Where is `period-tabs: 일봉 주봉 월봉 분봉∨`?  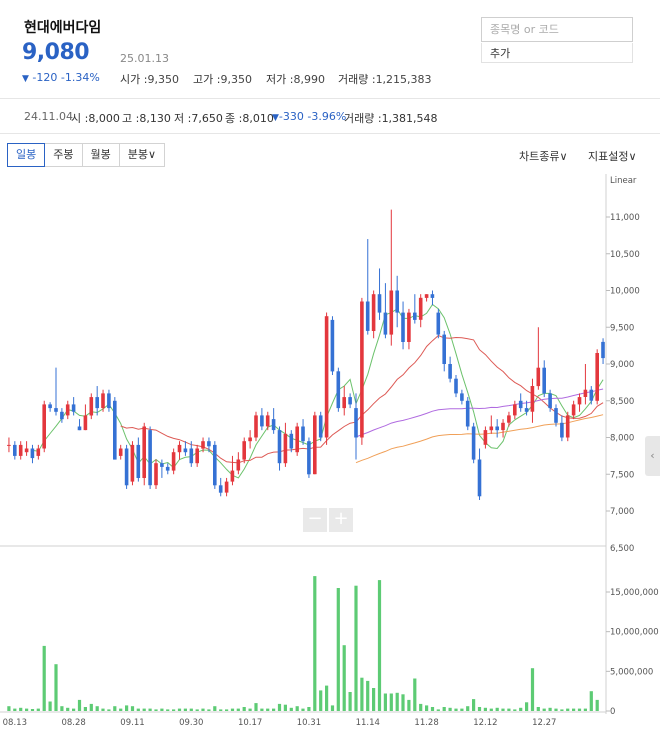 period-tabs: 일봉 주봉 월봉 분봉∨ is located at coordinates (86, 155).